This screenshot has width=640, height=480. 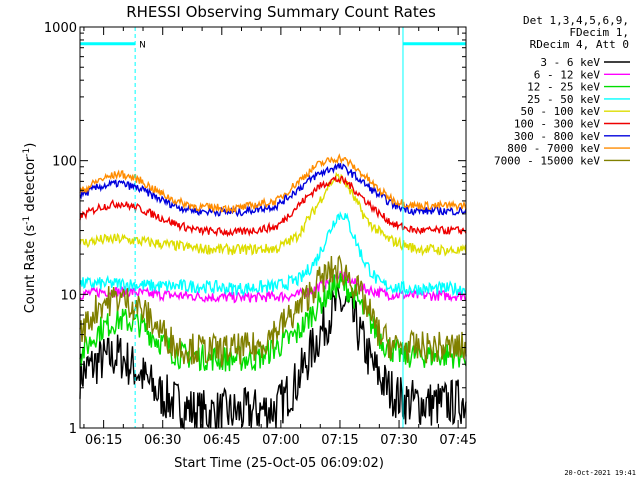 I want to click on y-axis-label-main: Count Rate (s, so click(x=30, y=269).